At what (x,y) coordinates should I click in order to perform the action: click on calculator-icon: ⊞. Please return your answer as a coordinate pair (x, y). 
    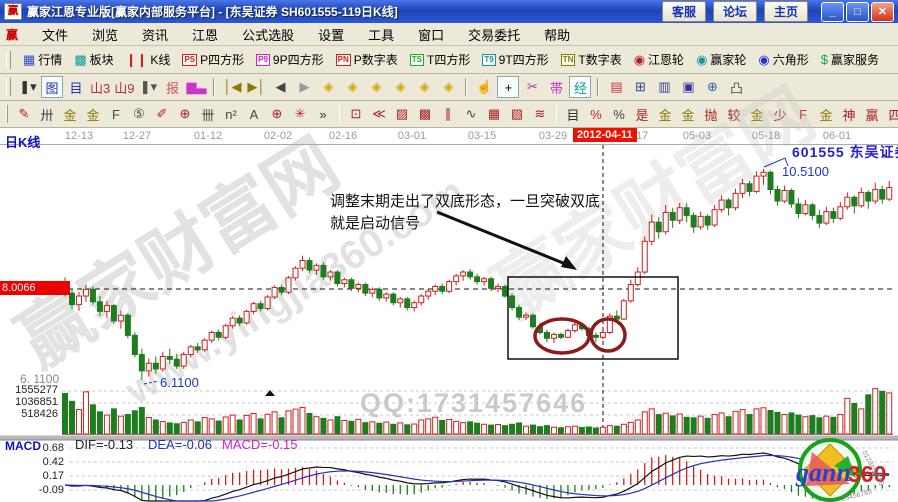
    Looking at the image, I should click on (640, 86).